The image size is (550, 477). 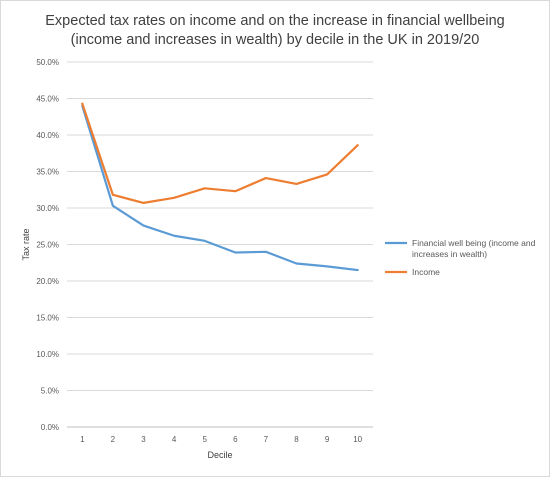 What do you see at coordinates (219, 455) in the screenshot?
I see `x-axis-title: Decile` at bounding box center [219, 455].